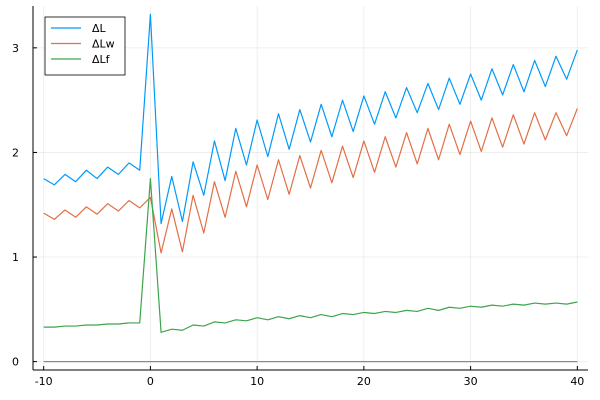 The width and height of the screenshot is (600, 400). I want to click on x-tick-label: -10, so click(44, 381).